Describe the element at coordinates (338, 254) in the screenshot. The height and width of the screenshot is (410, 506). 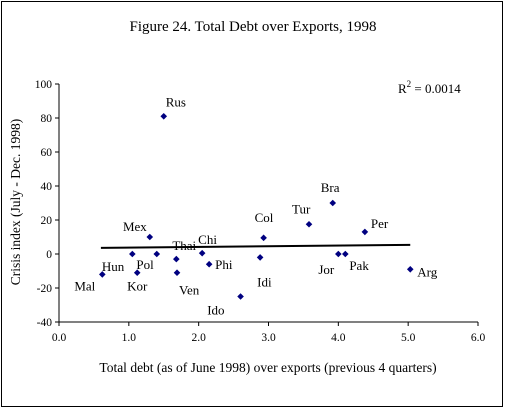
I see `data-point-jor` at that location.